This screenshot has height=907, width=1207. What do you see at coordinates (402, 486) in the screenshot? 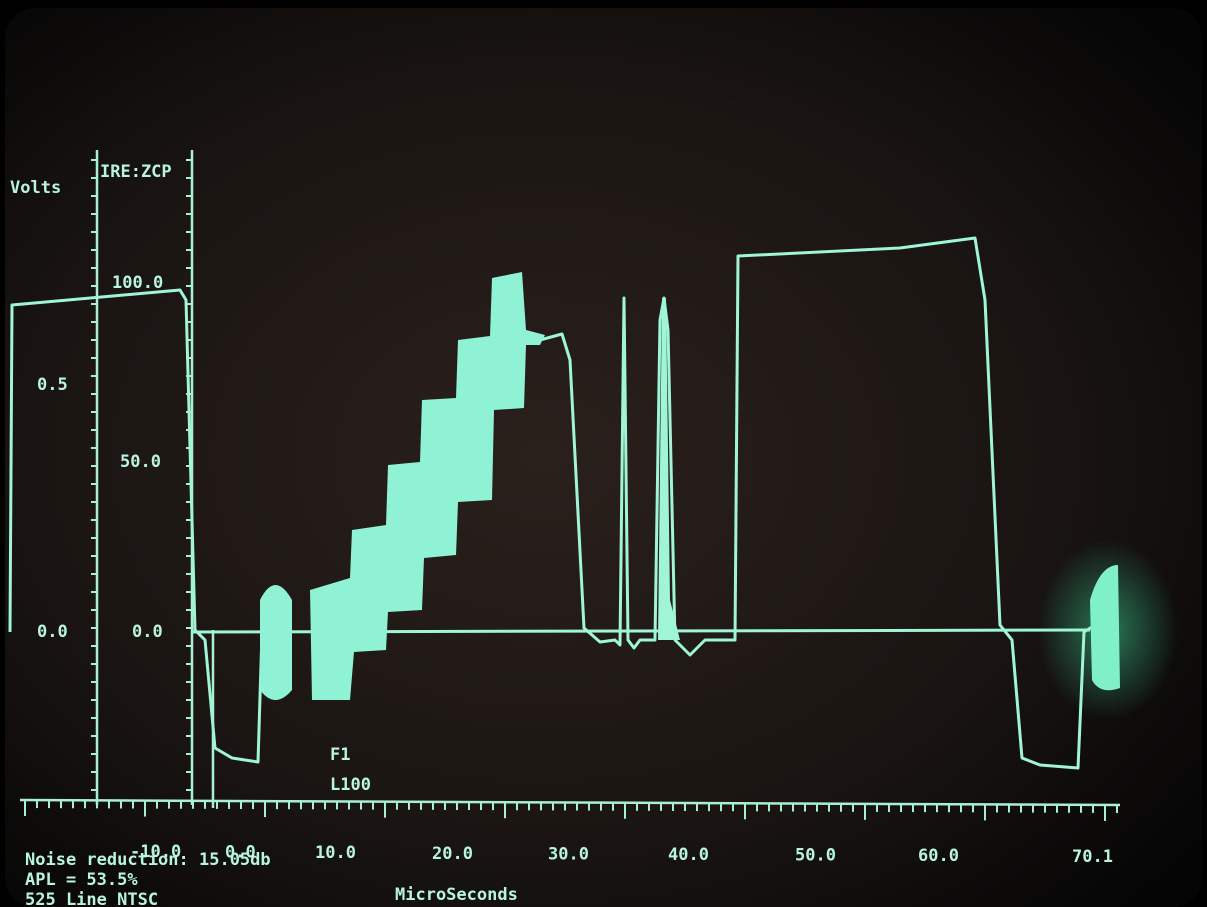
I see `staircase-burst` at bounding box center [402, 486].